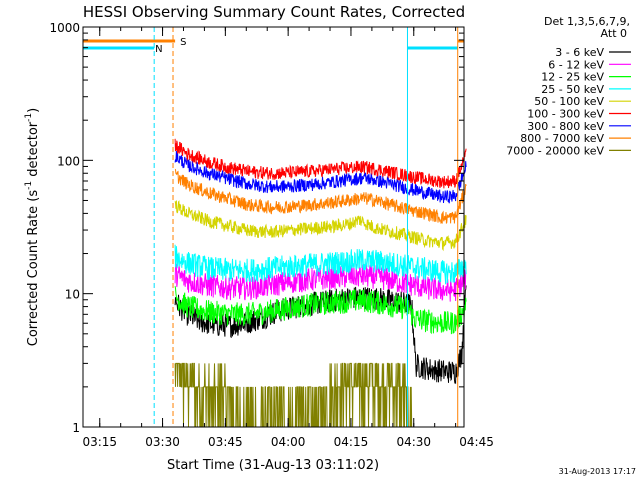  What do you see at coordinates (76, 428) in the screenshot?
I see `y-tick-label: 1` at bounding box center [76, 428].